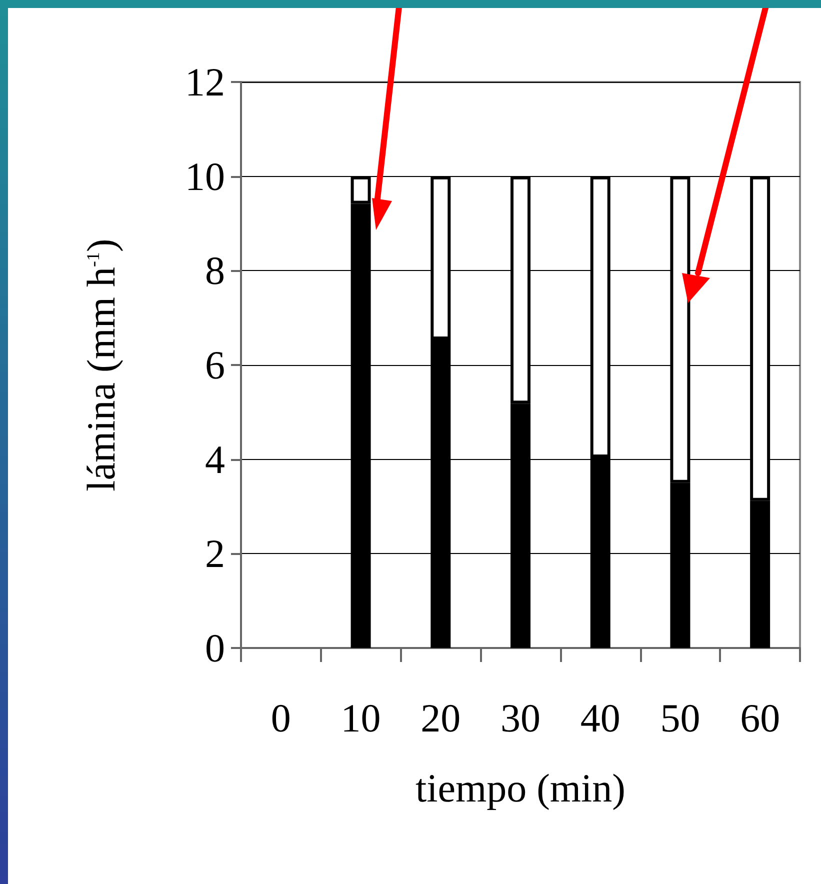 The width and height of the screenshot is (821, 884). I want to click on x-tick-label: 60, so click(760, 718).